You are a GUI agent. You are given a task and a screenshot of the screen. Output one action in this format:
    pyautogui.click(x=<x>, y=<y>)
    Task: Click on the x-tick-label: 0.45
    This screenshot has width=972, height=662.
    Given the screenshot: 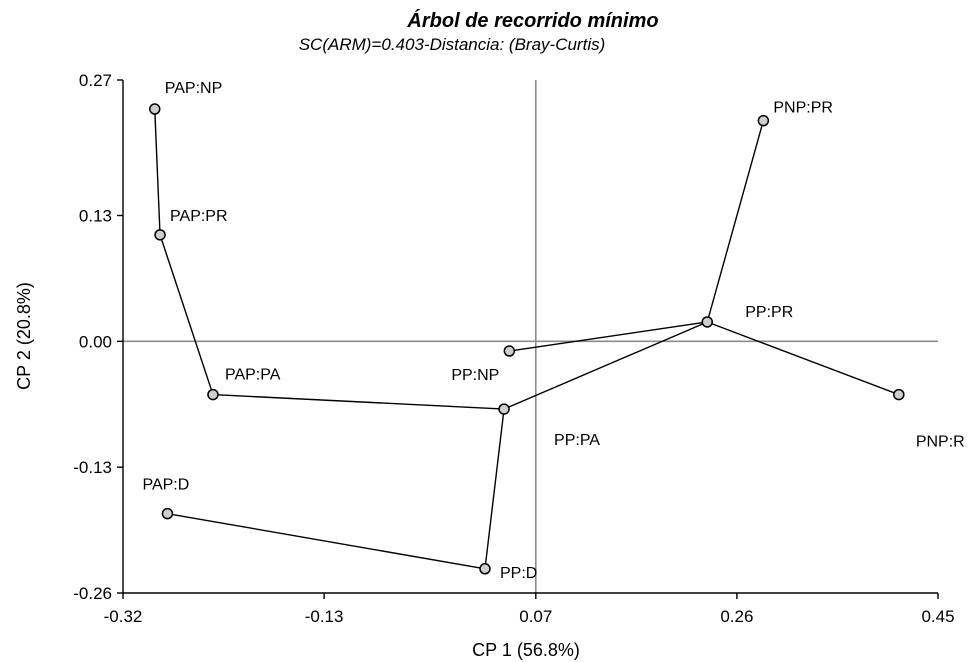 What is the action you would take?
    pyautogui.click(x=937, y=616)
    